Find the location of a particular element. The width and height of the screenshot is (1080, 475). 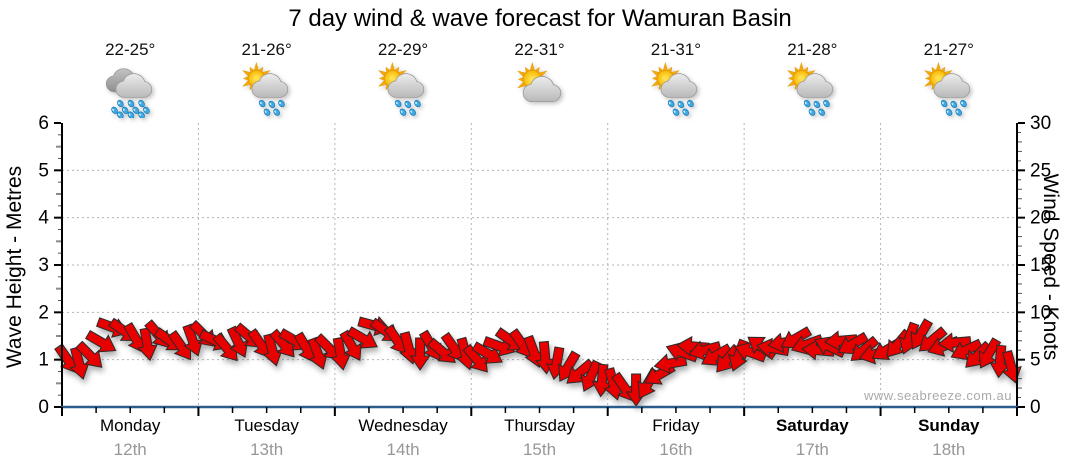

right-axis-tick-label: 25 is located at coordinates (1040, 170).